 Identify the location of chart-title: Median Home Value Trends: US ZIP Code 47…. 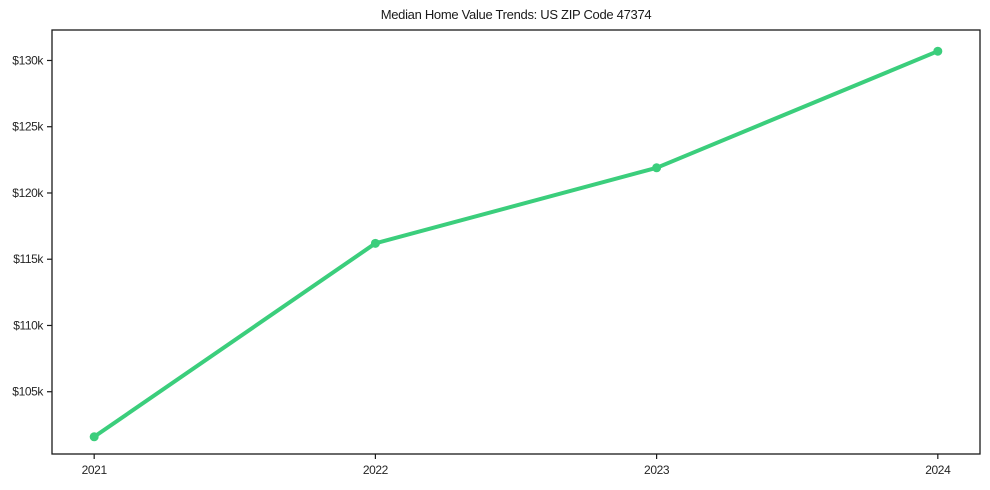
(516, 14).